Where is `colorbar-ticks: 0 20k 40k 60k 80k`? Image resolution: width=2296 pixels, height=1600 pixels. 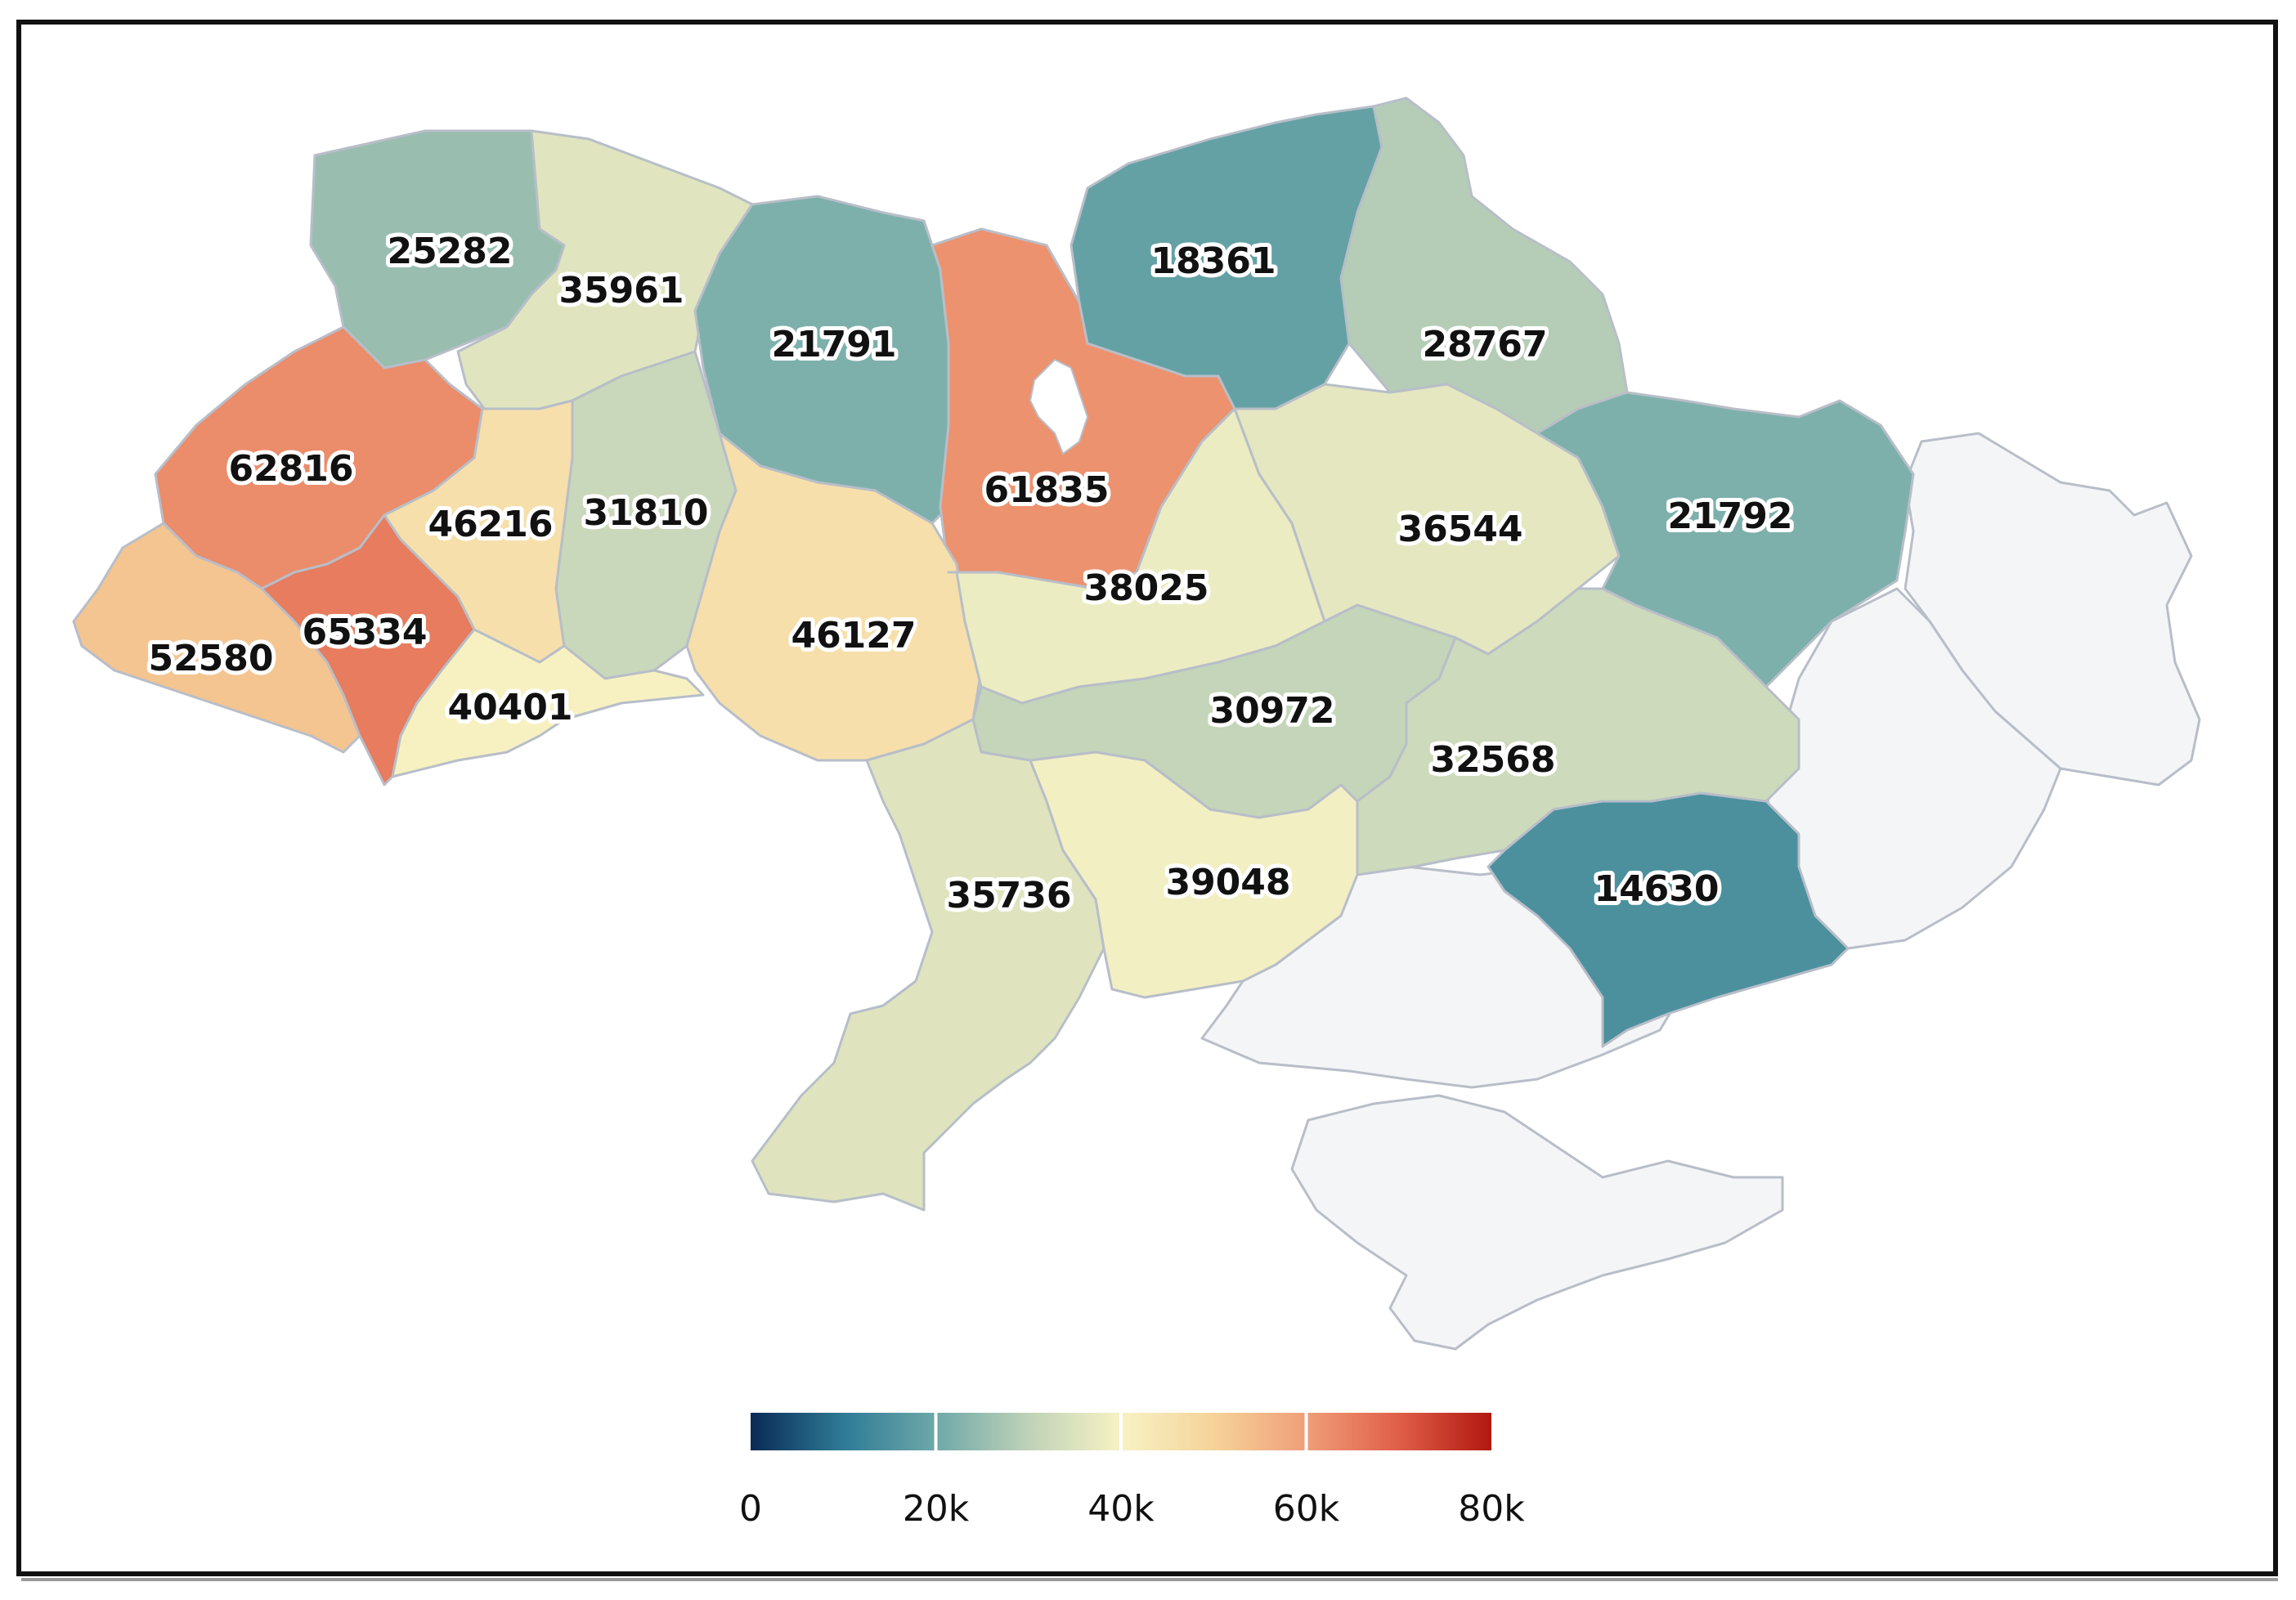
colorbar-ticks: 0 20k 40k 60k 80k is located at coordinates (1132, 1509).